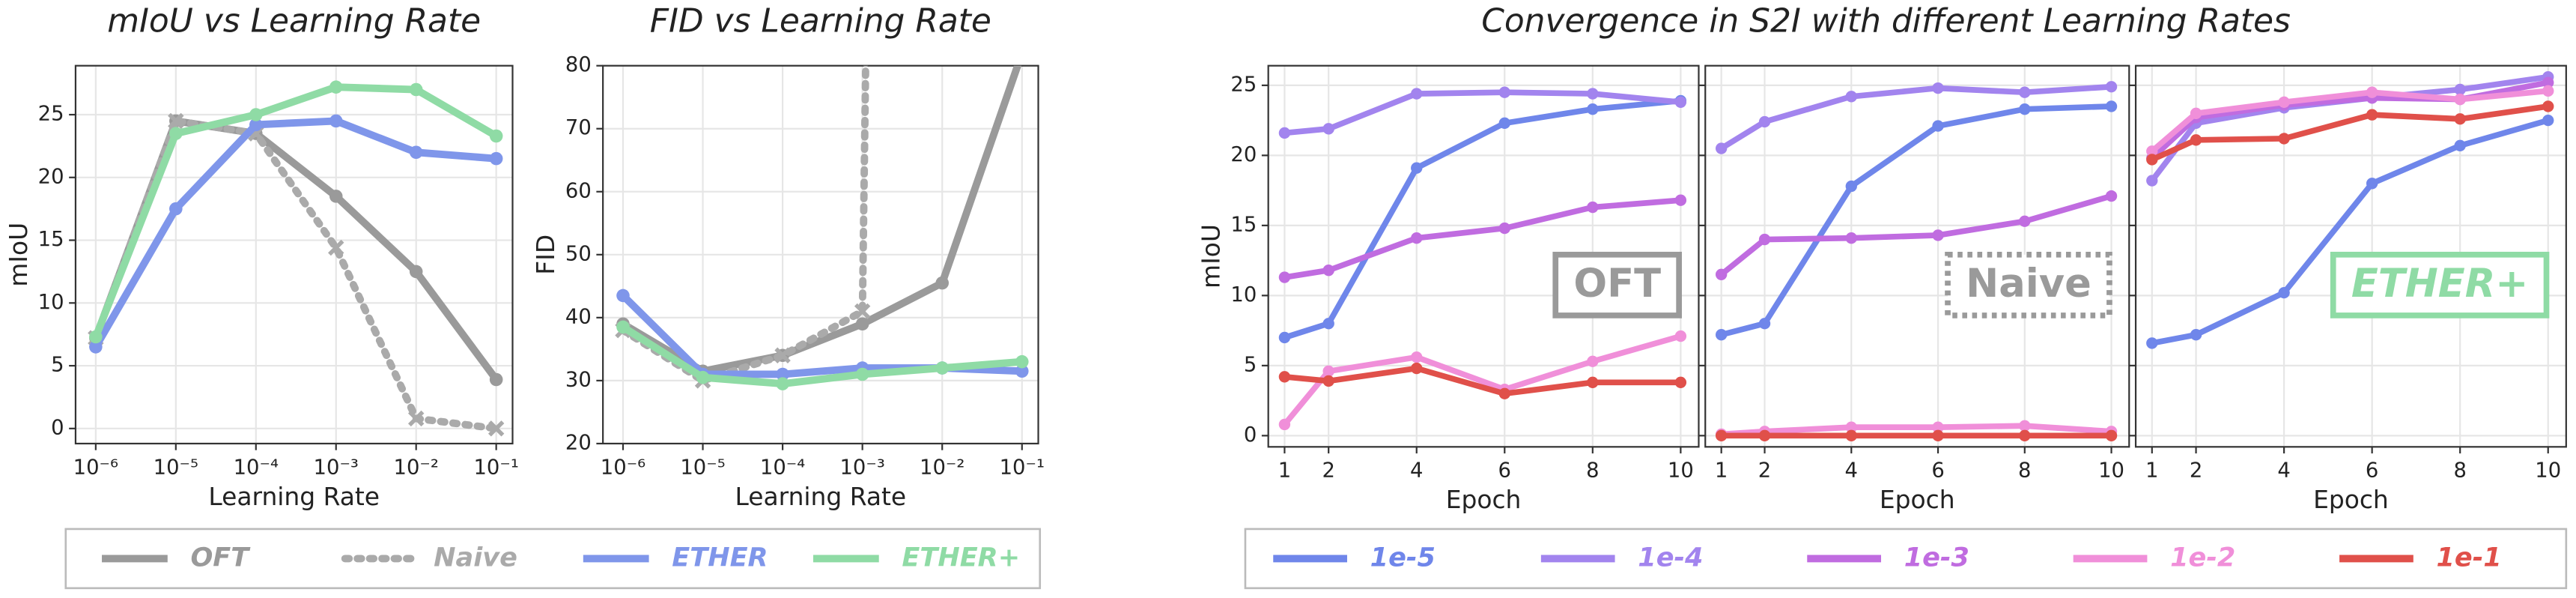 The height and width of the screenshot is (598, 2576). Describe the element at coordinates (475, 557) in the screenshot. I see `legend-label: Naive` at that location.